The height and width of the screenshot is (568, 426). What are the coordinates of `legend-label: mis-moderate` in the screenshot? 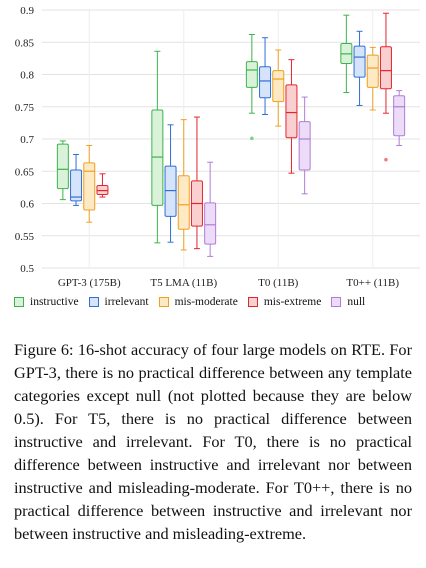 It's located at (206, 302).